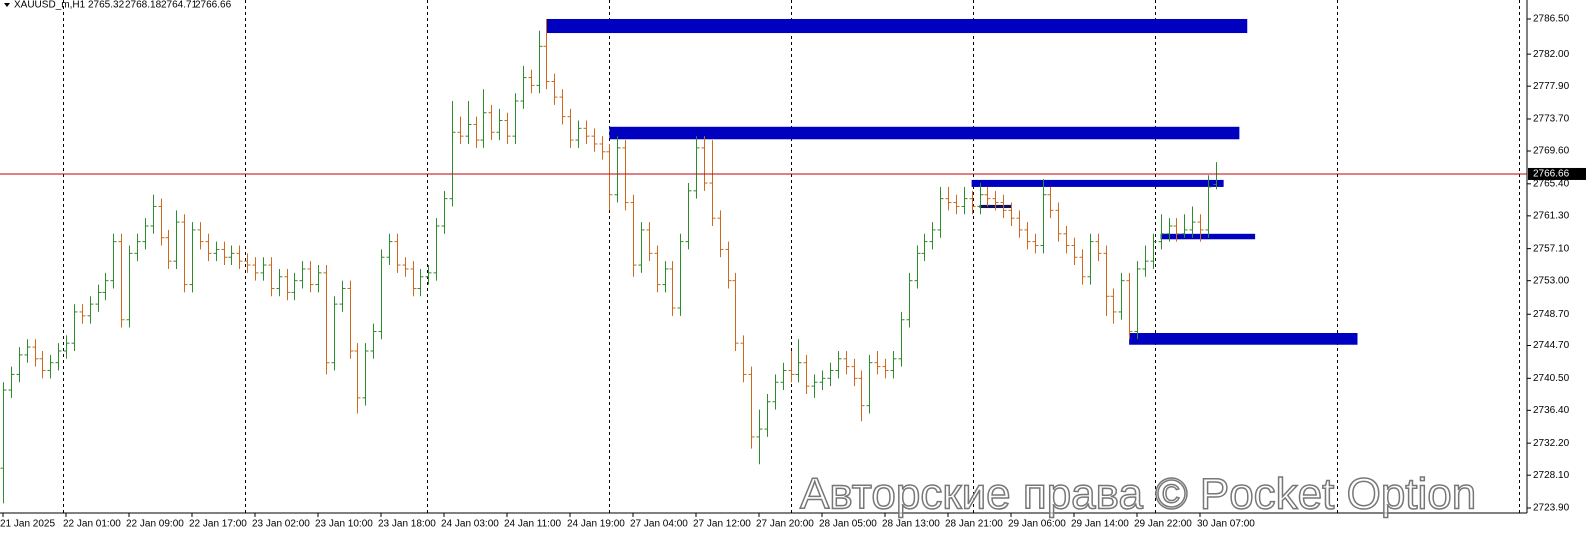 The height and width of the screenshot is (537, 1587). Describe the element at coordinates (533, 524) in the screenshot. I see `x-tick-label: 24 Jan 11:00` at that location.